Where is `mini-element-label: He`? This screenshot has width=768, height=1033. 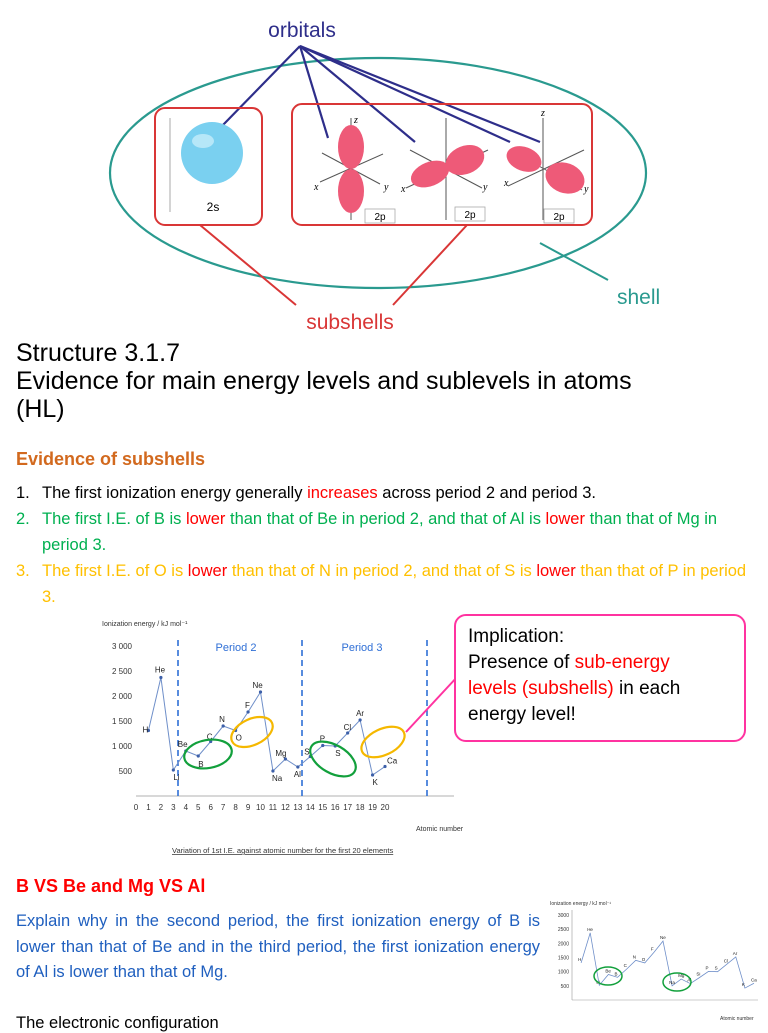
mini-element-label: He is located at coordinates (590, 929).